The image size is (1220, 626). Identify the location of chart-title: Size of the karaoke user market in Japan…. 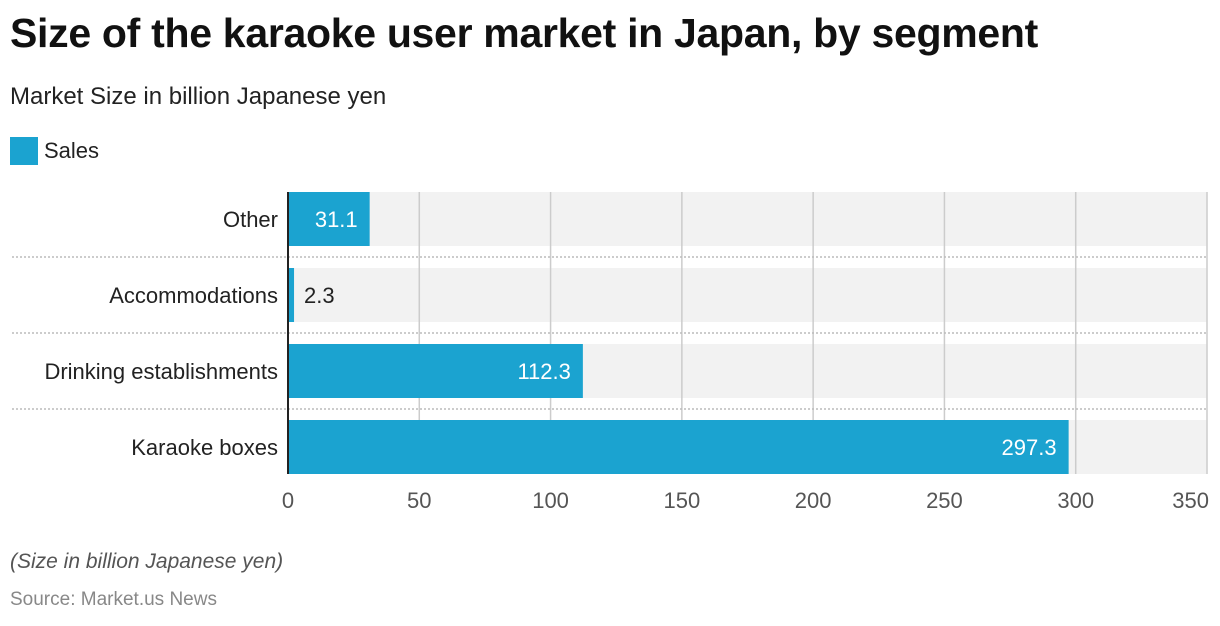
(524, 33).